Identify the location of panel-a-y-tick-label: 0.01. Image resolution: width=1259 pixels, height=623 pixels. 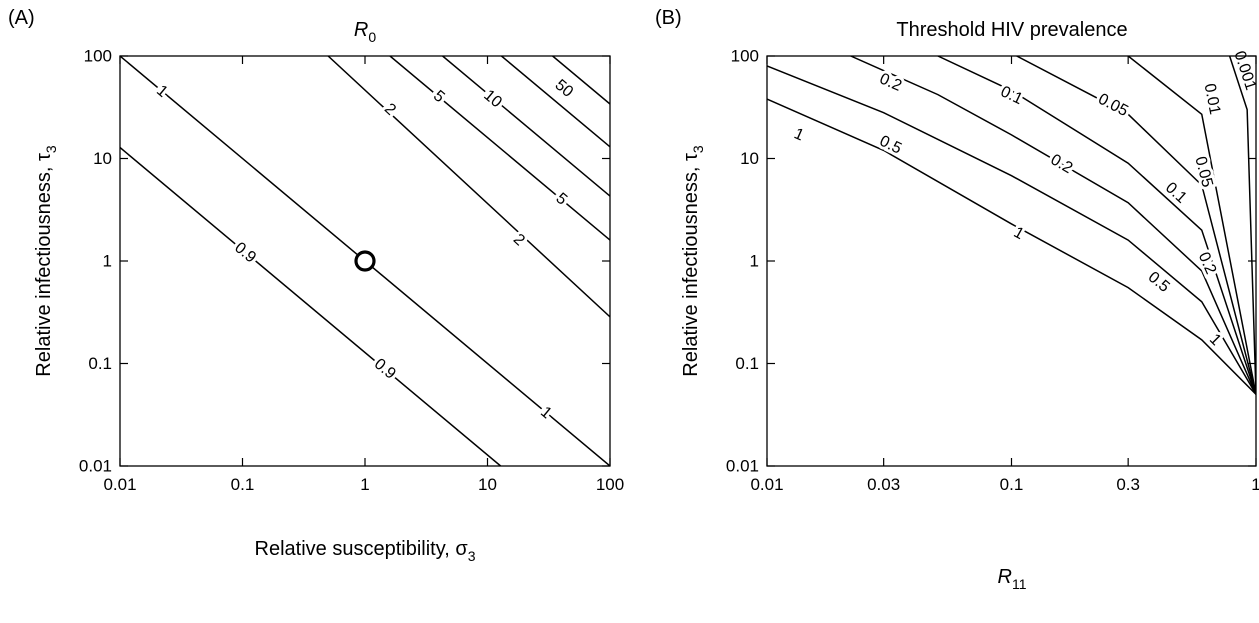
(95, 466).